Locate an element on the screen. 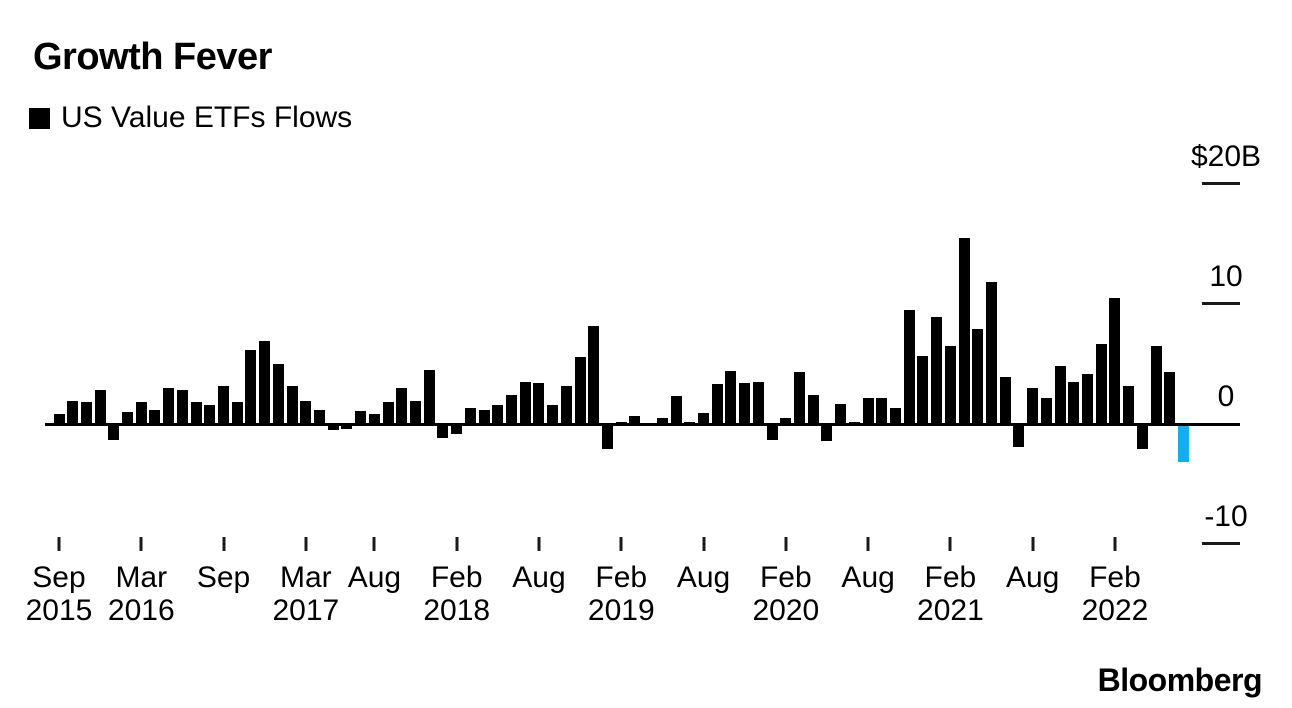 The height and width of the screenshot is (708, 1292). bar-nov-2015 is located at coordinates (86, 413).